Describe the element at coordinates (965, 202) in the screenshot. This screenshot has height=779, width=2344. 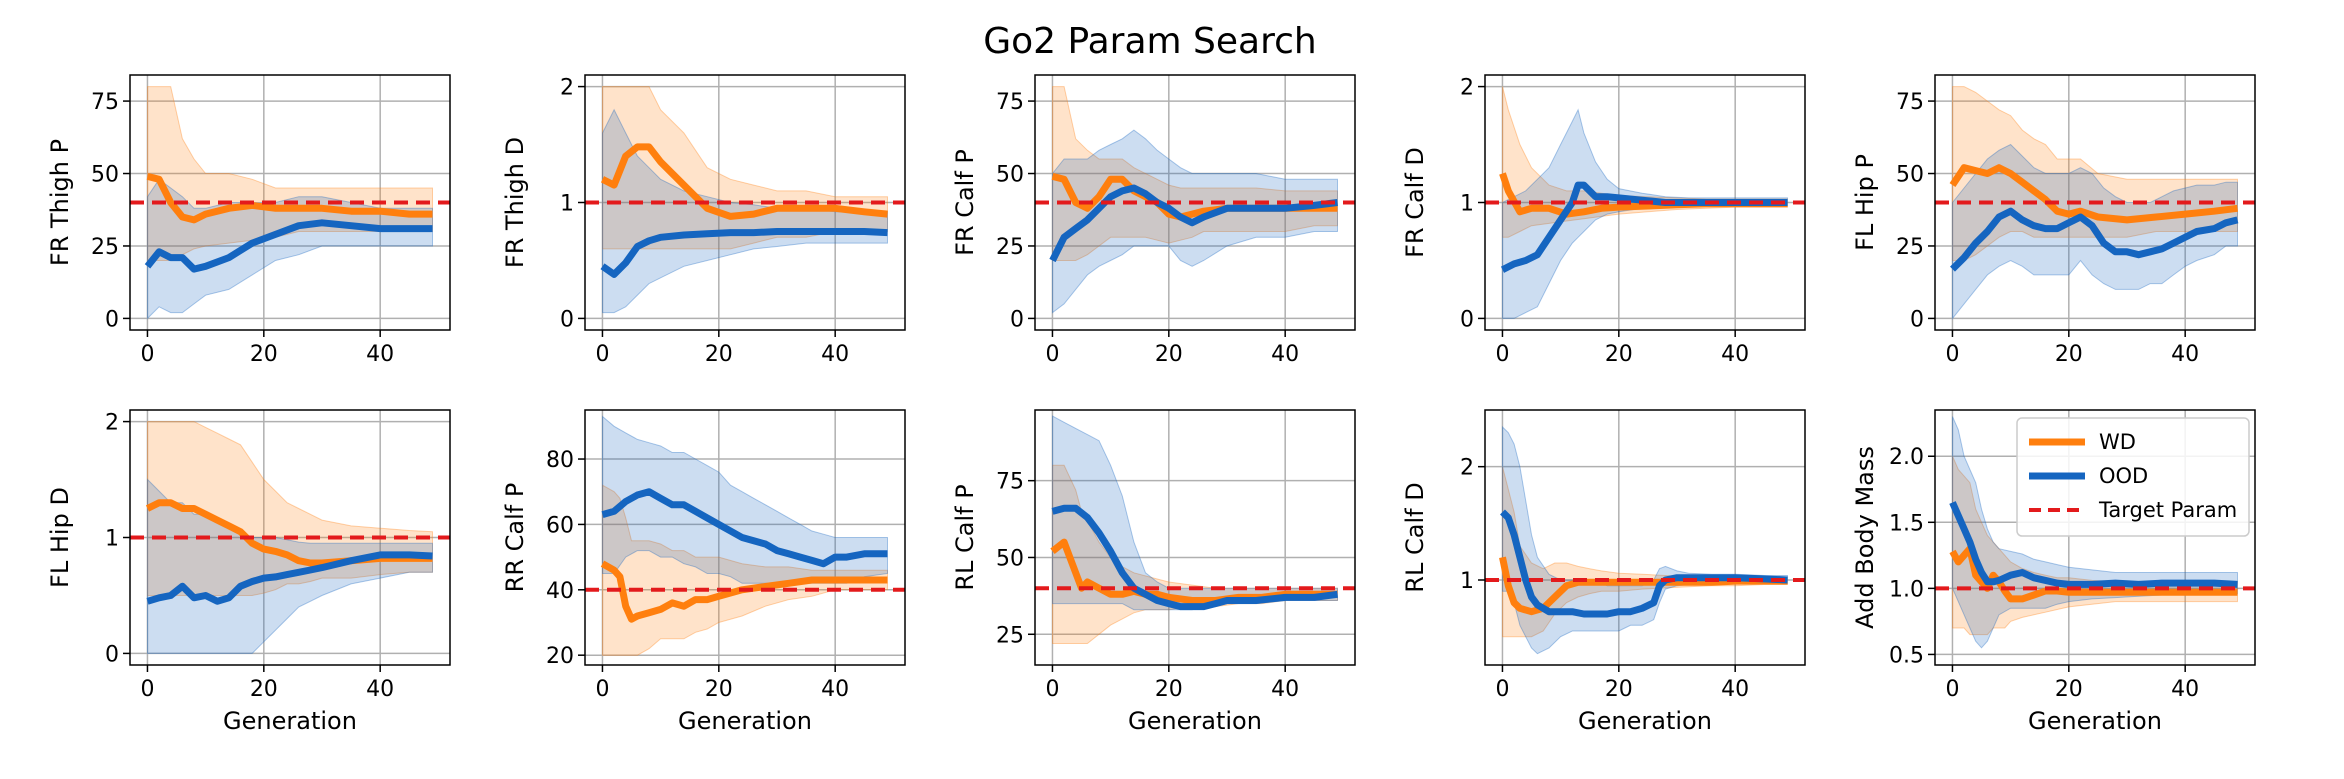
I see `y-axis-label: FR Calf P` at that location.